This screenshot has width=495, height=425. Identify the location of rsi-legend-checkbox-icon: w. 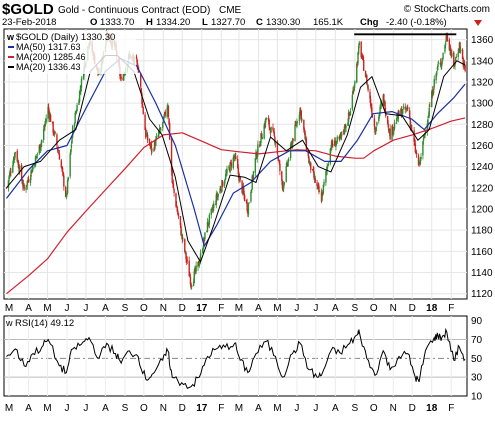
(9, 323).